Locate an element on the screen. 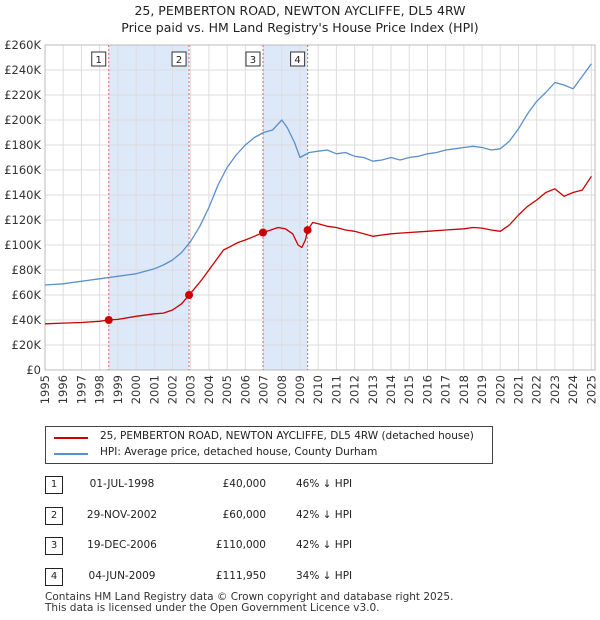 The height and width of the screenshot is (620, 600). row-date: 01-JUL-1998 is located at coordinates (122, 484).